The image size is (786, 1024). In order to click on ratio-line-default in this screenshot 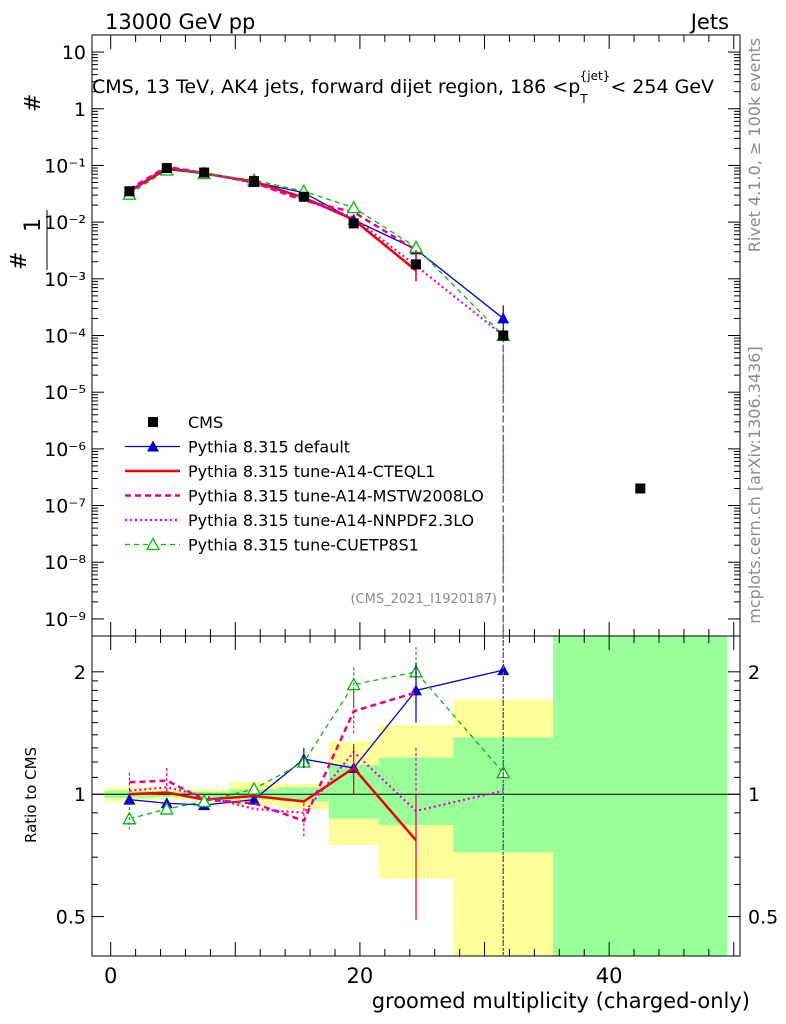, I will do `click(316, 737)`.